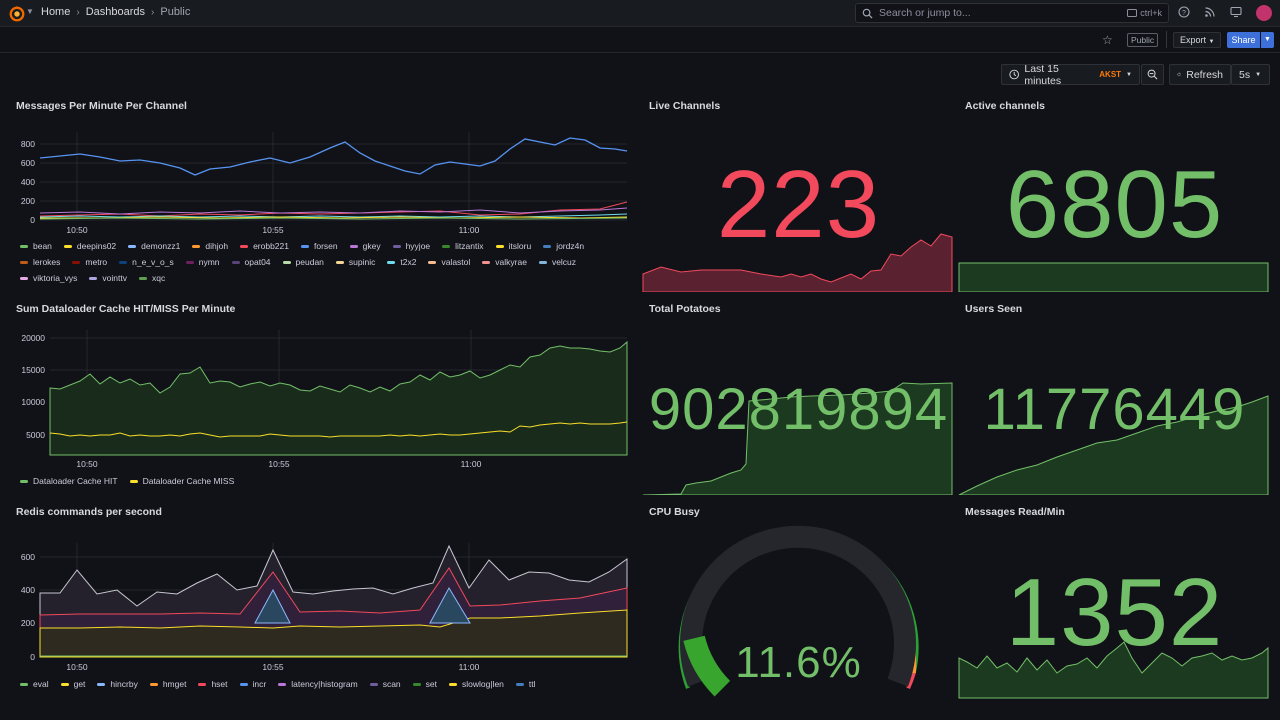 The height and width of the screenshot is (720, 1280). Describe the element at coordinates (251, 262) in the screenshot. I see `legend-item: opat04` at that location.